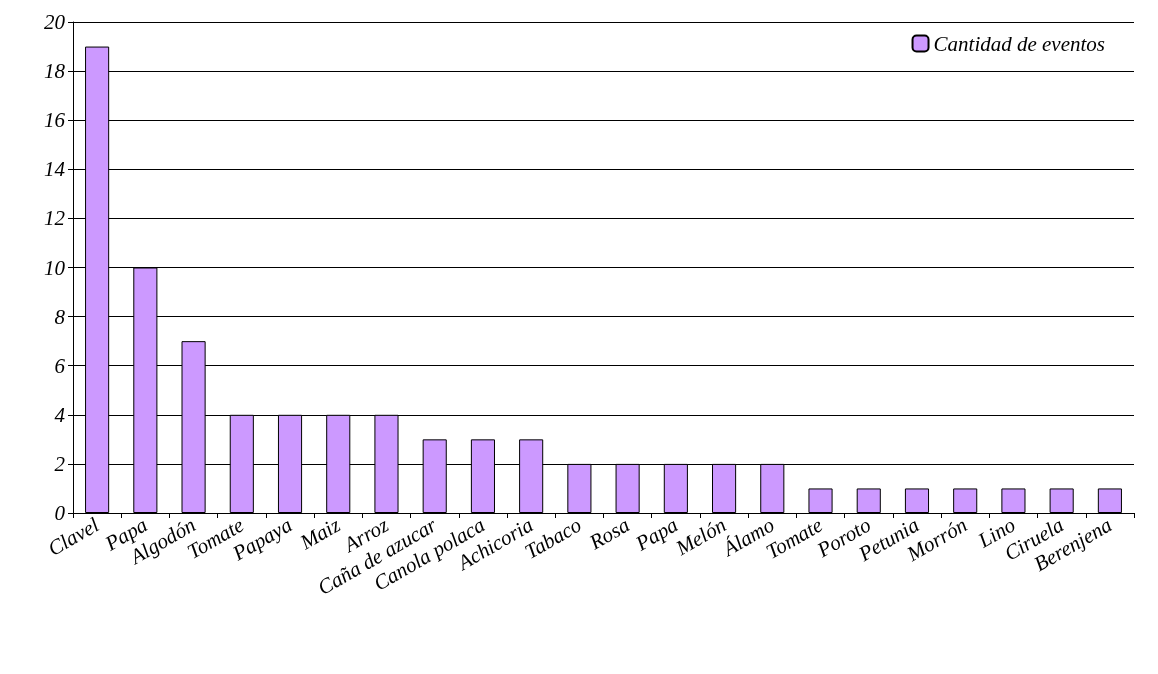 The height and width of the screenshot is (674, 1158). Describe the element at coordinates (55, 169) in the screenshot. I see `y-tick-label: 14` at that location.